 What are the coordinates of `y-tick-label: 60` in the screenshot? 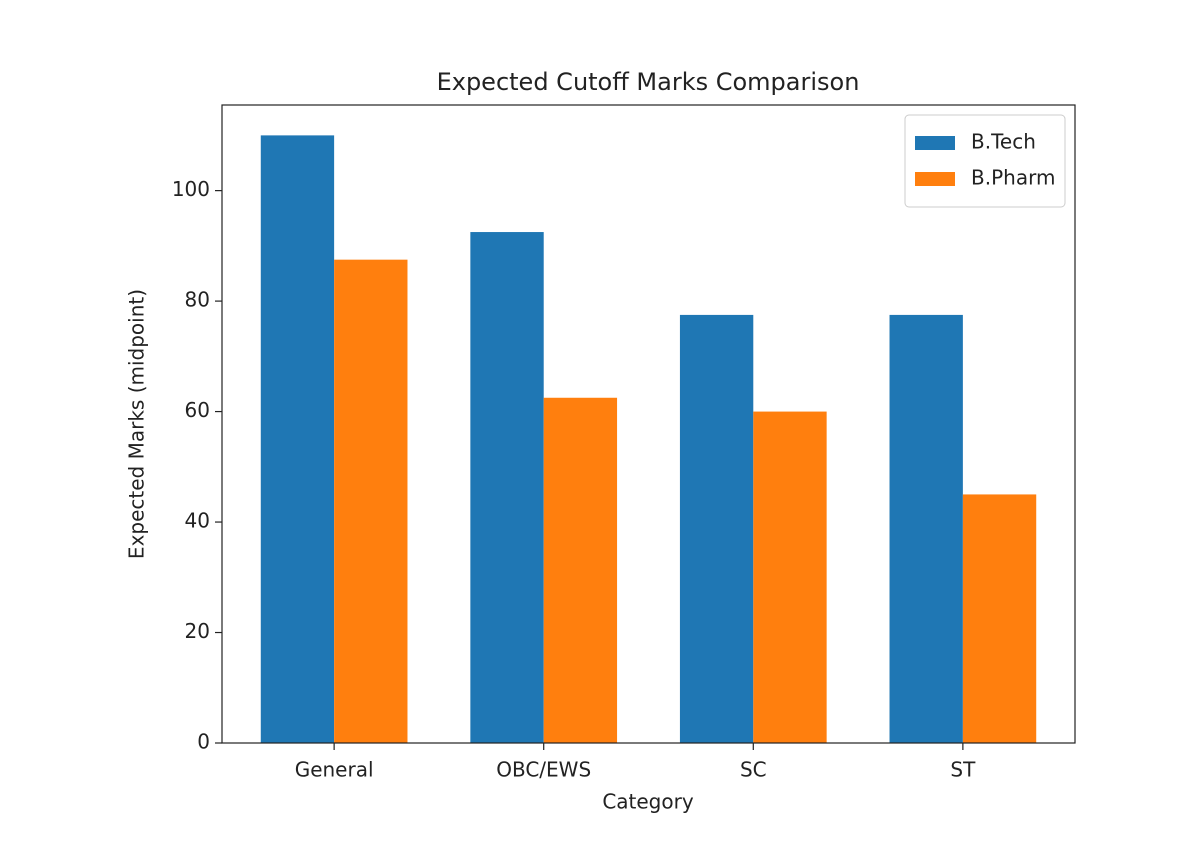 It's located at (197, 410).